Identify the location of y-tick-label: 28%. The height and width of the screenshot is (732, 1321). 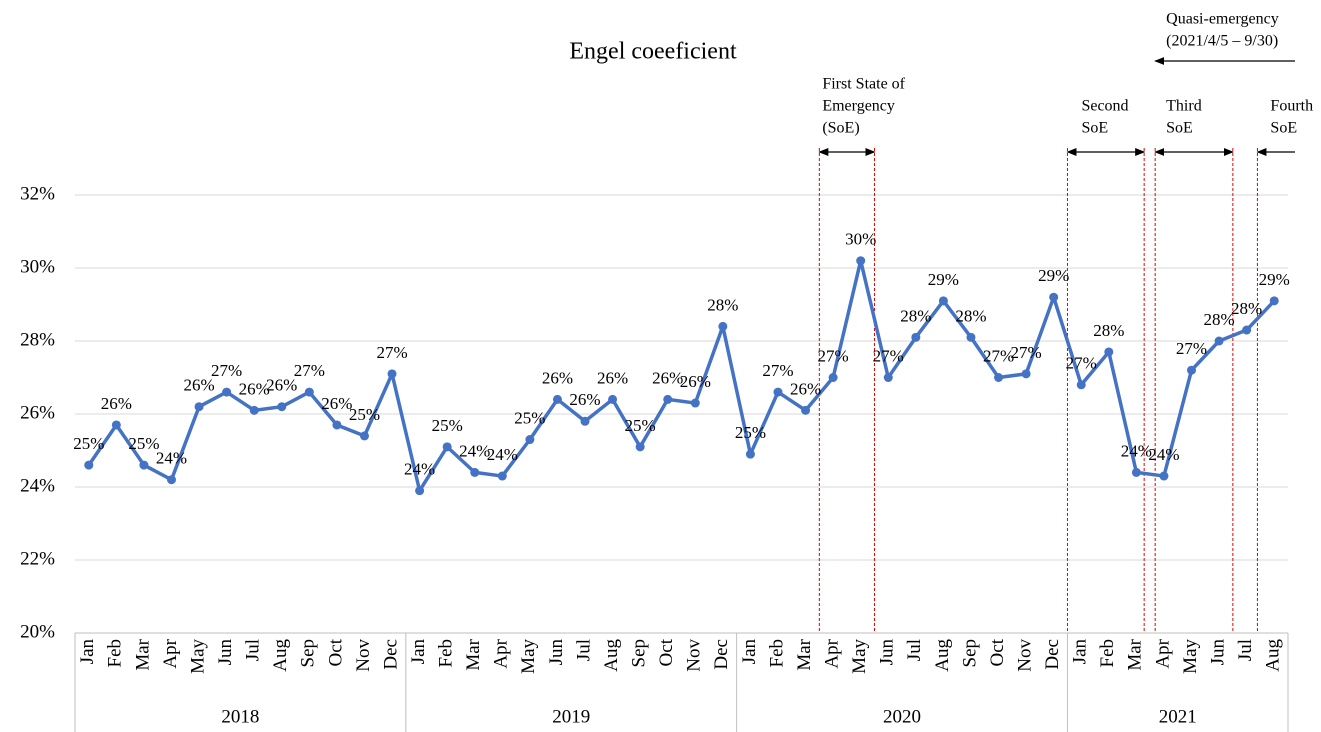
(37, 339).